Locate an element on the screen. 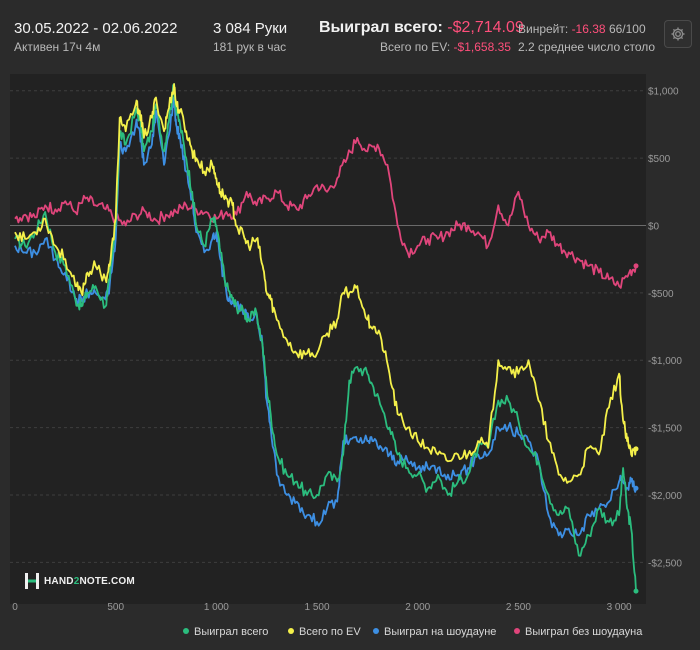 Image resolution: width=700 pixels, height=650 pixels. hand2note-logo: HAND2NOTE.COM is located at coordinates (79, 581).